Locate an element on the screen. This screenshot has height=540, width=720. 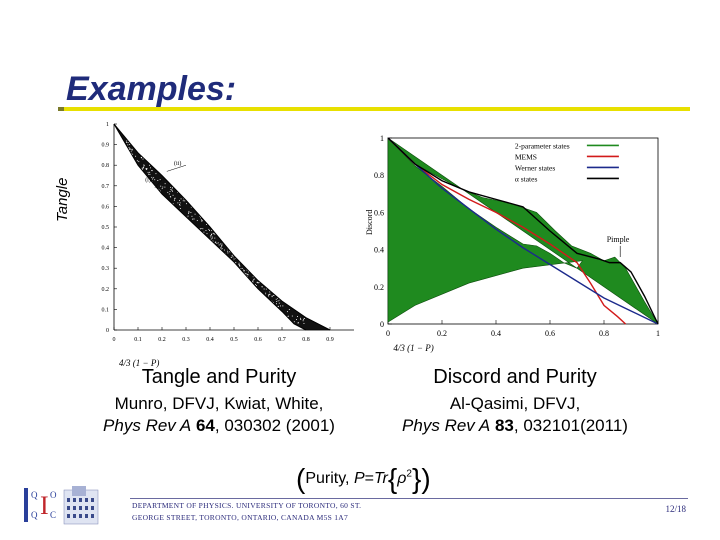
left-x-tick-label: 0.7 is located at coordinates (282, 340).